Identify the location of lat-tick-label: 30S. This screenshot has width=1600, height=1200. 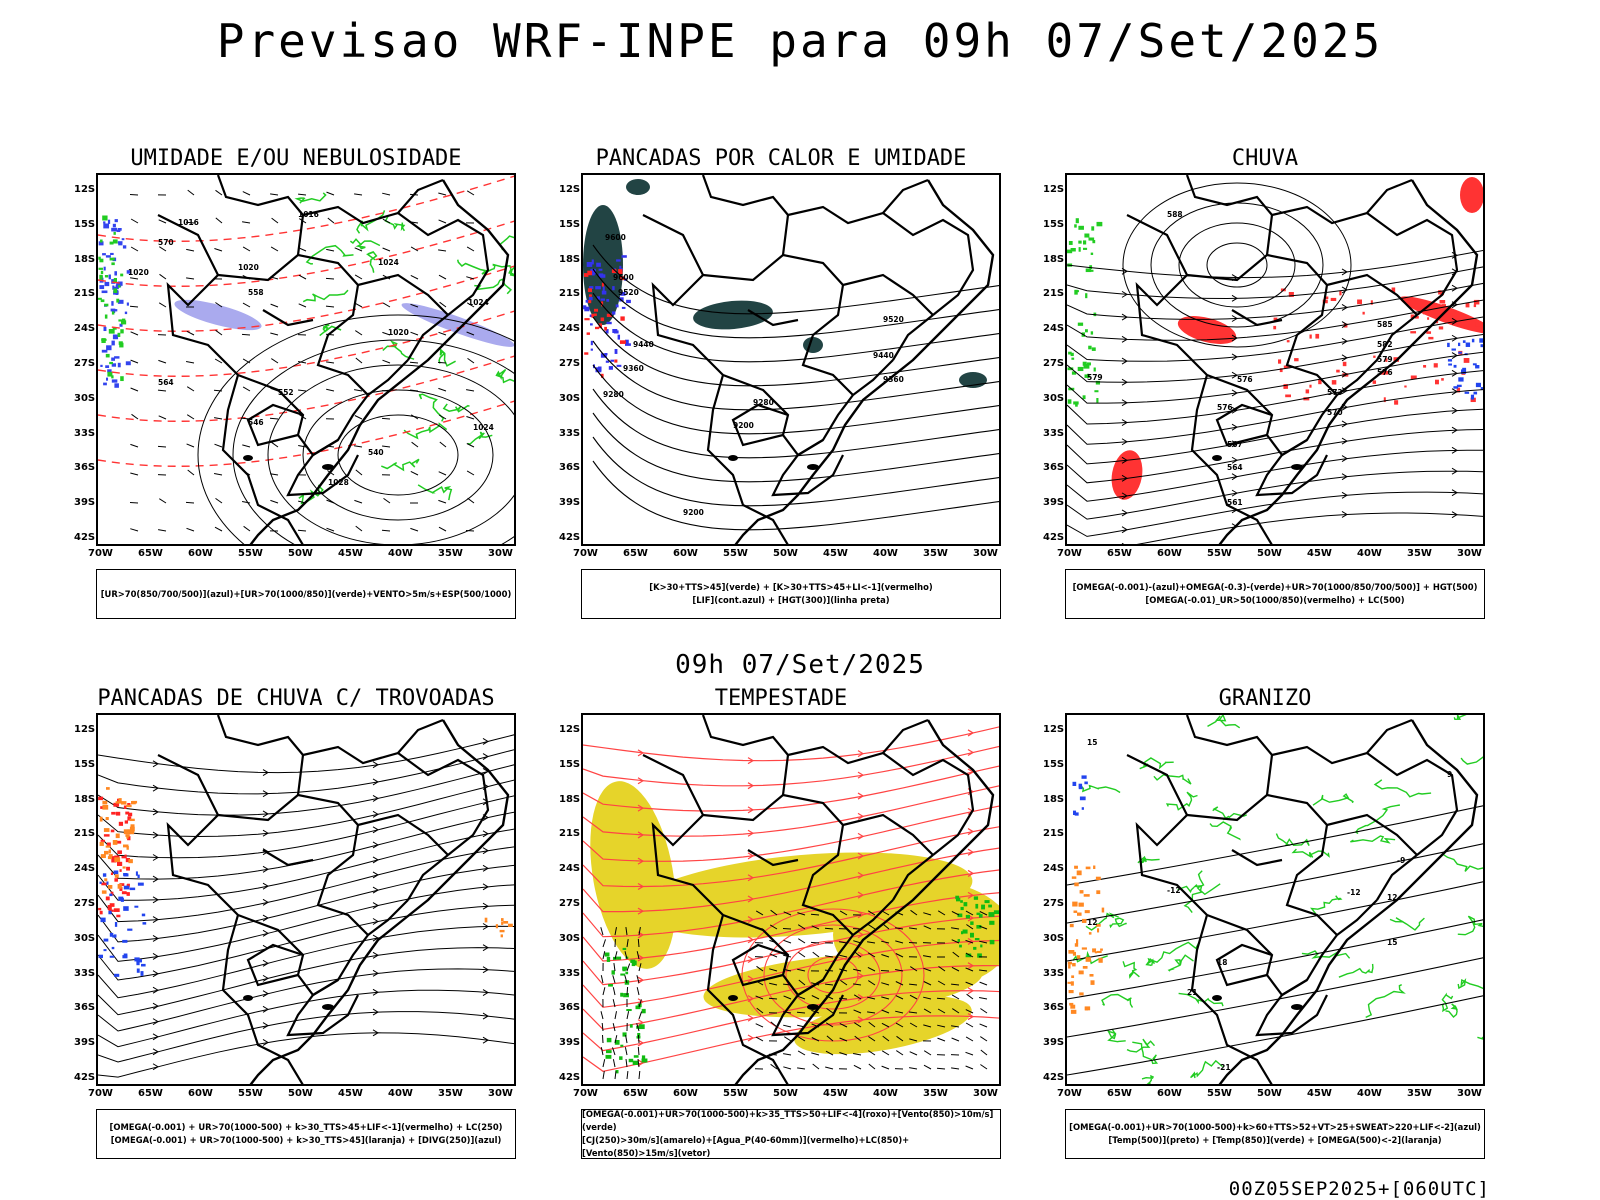
(1054, 938).